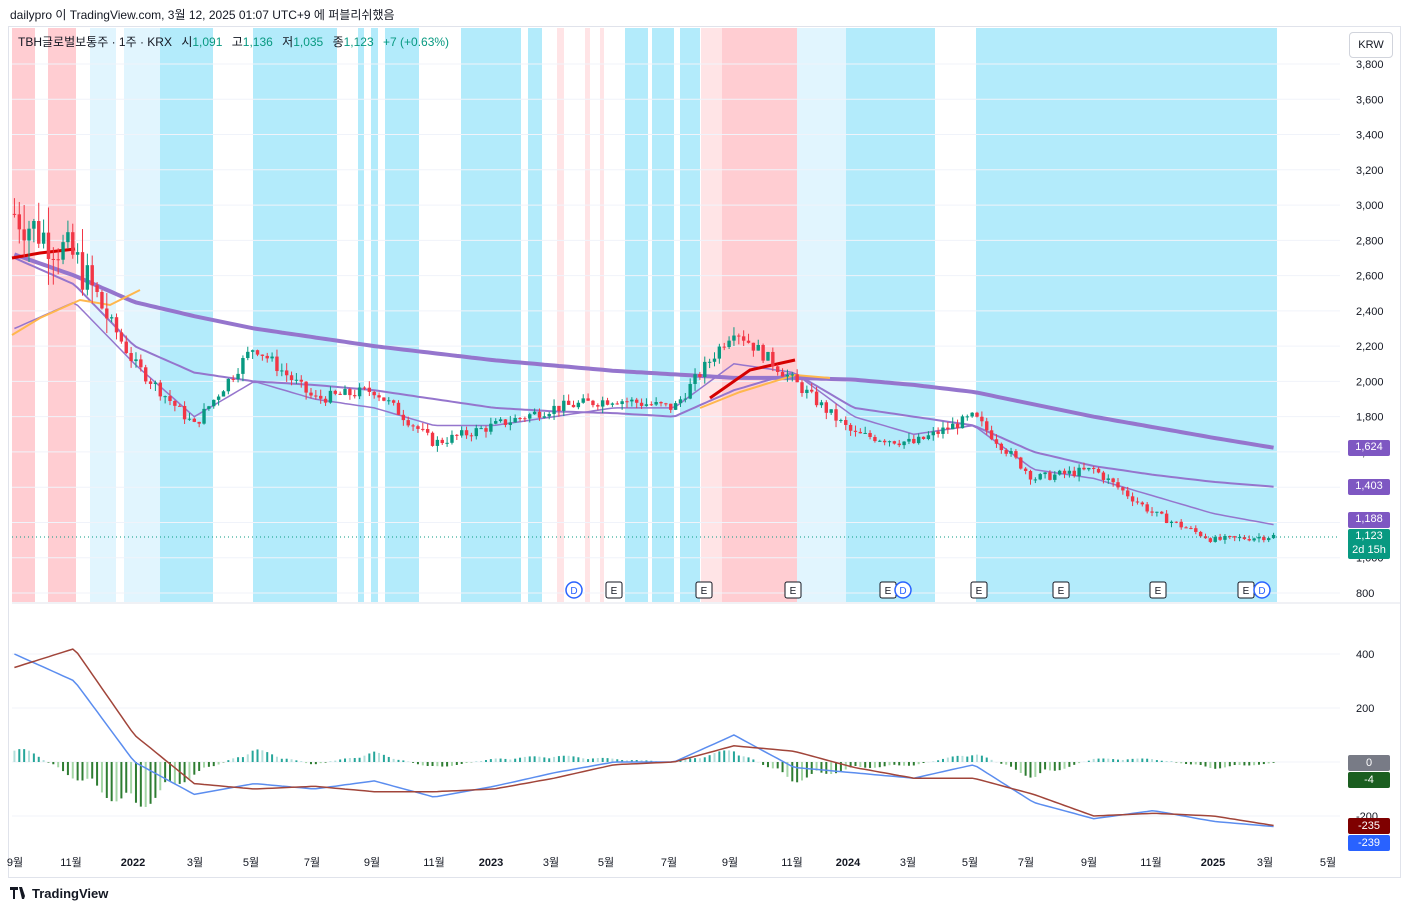  What do you see at coordinates (257, 42) in the screenshot?
I see `legend-high: 1,136` at bounding box center [257, 42].